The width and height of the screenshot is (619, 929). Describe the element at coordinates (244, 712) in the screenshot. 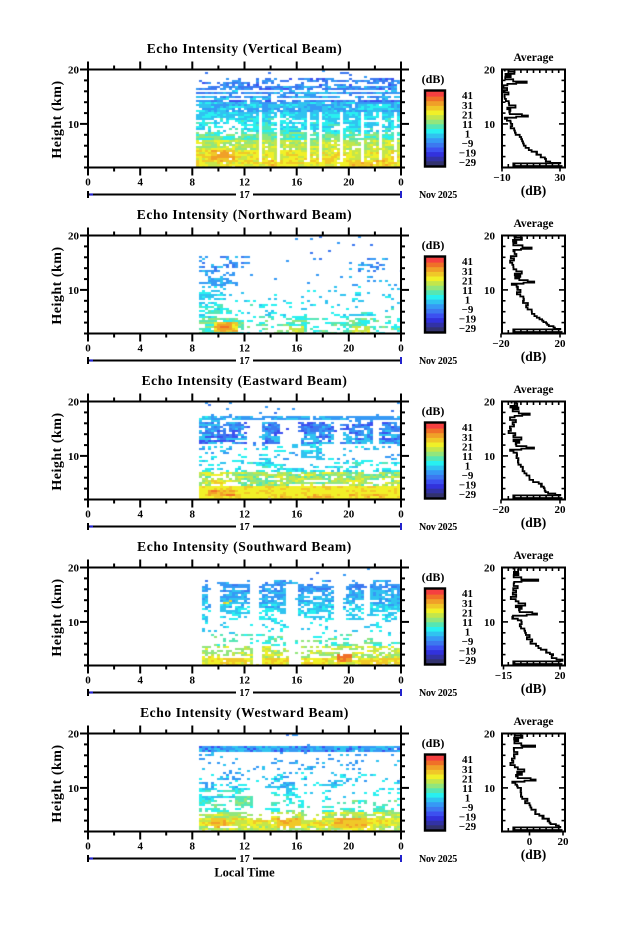

I see `svg-text: Echo Intensity (Westward Beam)` at that location.